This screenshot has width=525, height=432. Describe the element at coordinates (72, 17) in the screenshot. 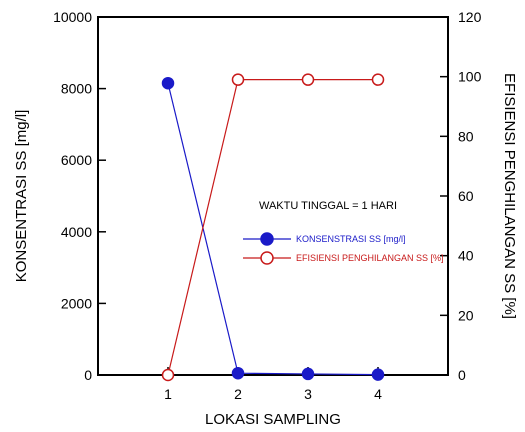

I see `y-left-tick-label: 10000` at that location.